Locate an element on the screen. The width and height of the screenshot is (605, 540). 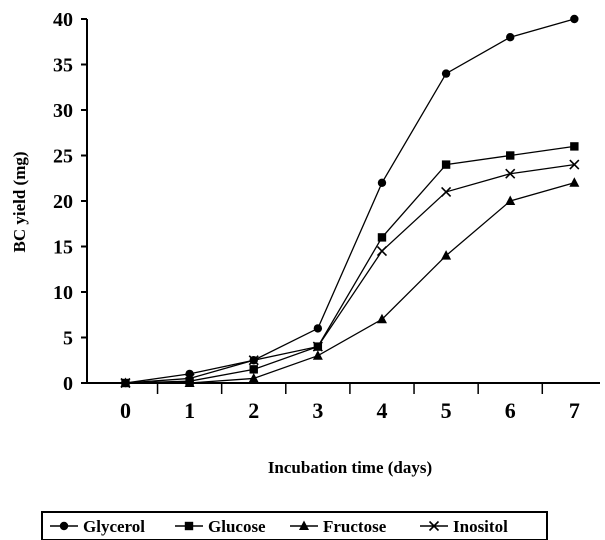
legend-items: Glycerol Glucose Fructose Inositol is located at coordinates (279, 526).